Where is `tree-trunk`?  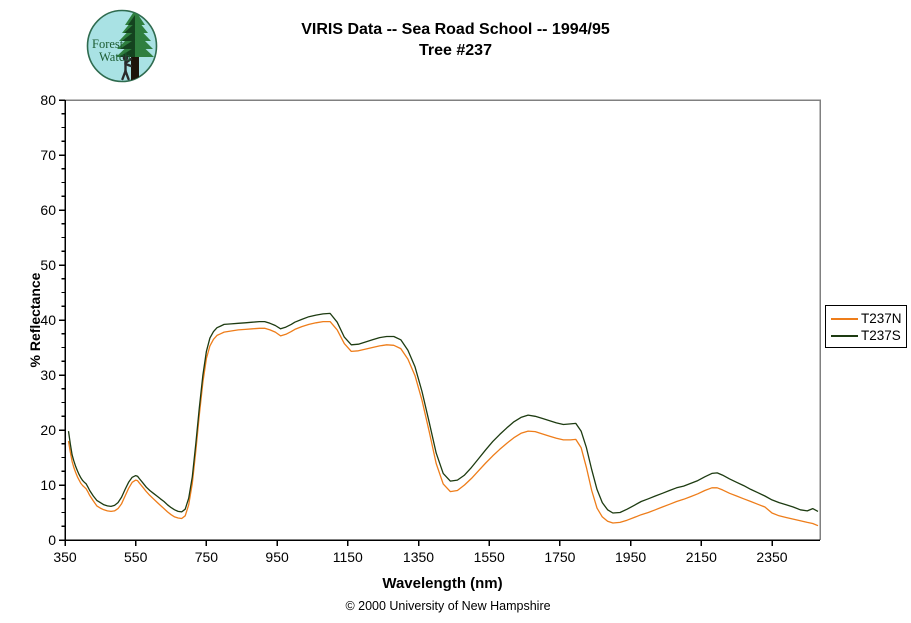
tree-trunk is located at coordinates (135, 58).